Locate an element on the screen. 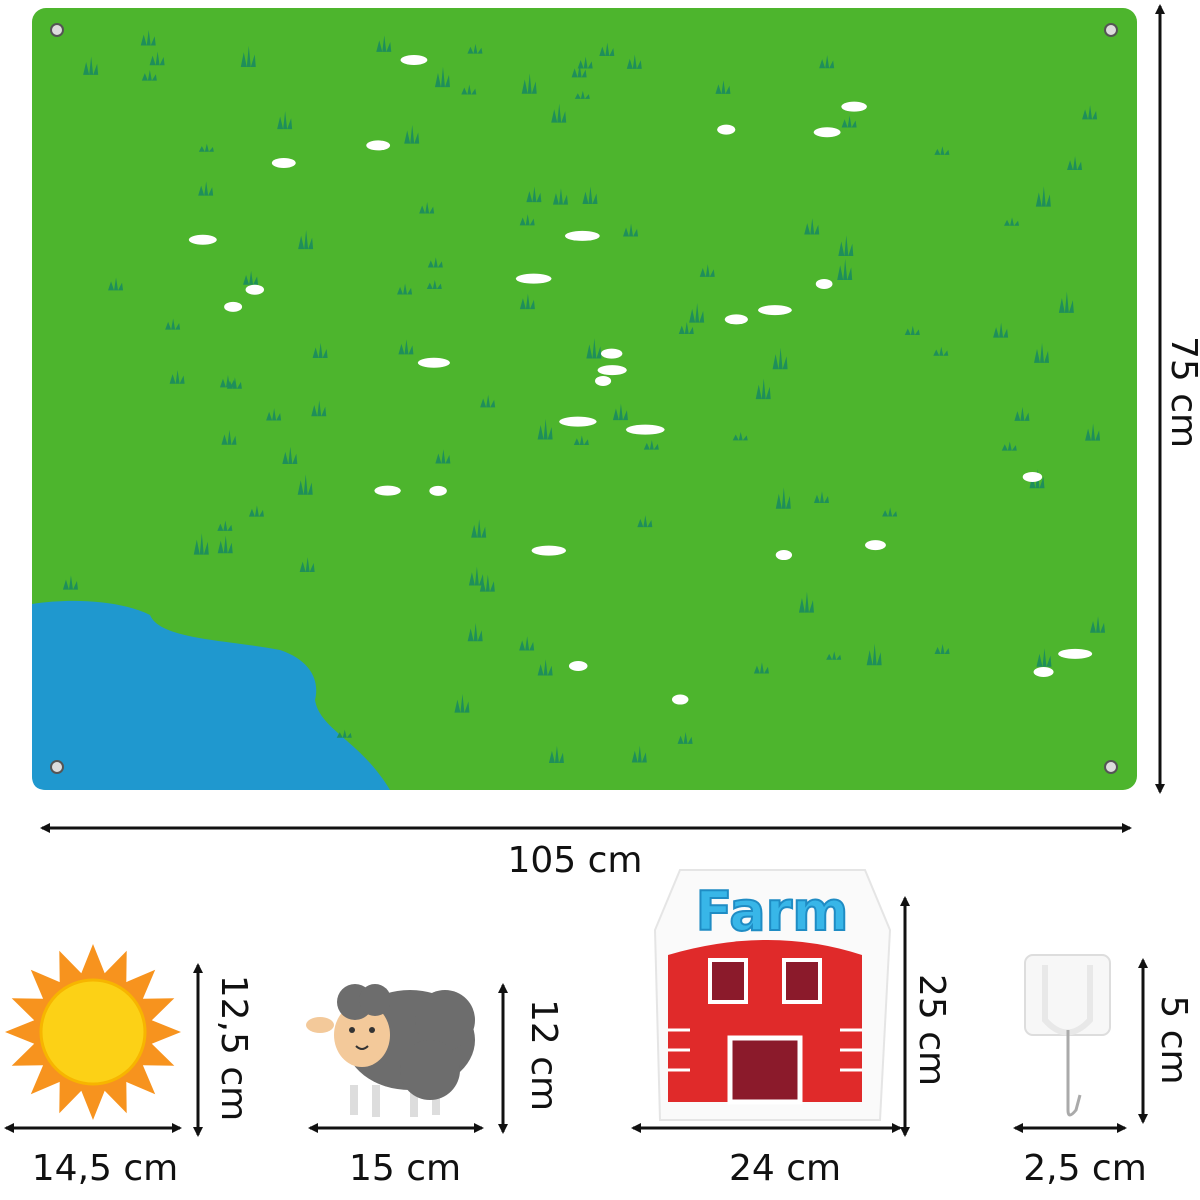 This screenshot has width=1200, height=1200. sun-disc is located at coordinates (93, 1032).